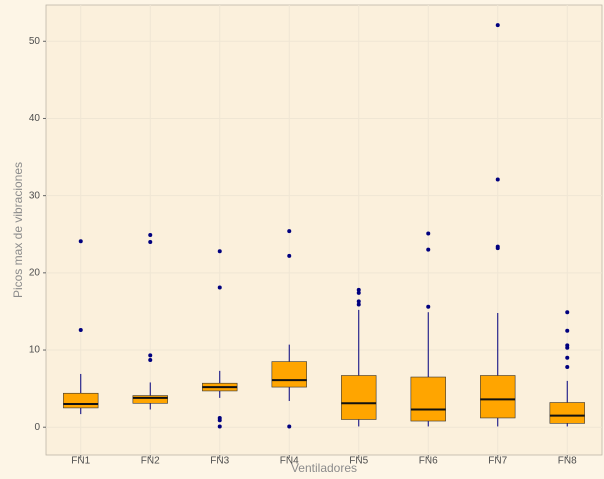 Image resolution: width=604 pixels, height=479 pixels. I want to click on x-tick-label: FN8, so click(567, 461).